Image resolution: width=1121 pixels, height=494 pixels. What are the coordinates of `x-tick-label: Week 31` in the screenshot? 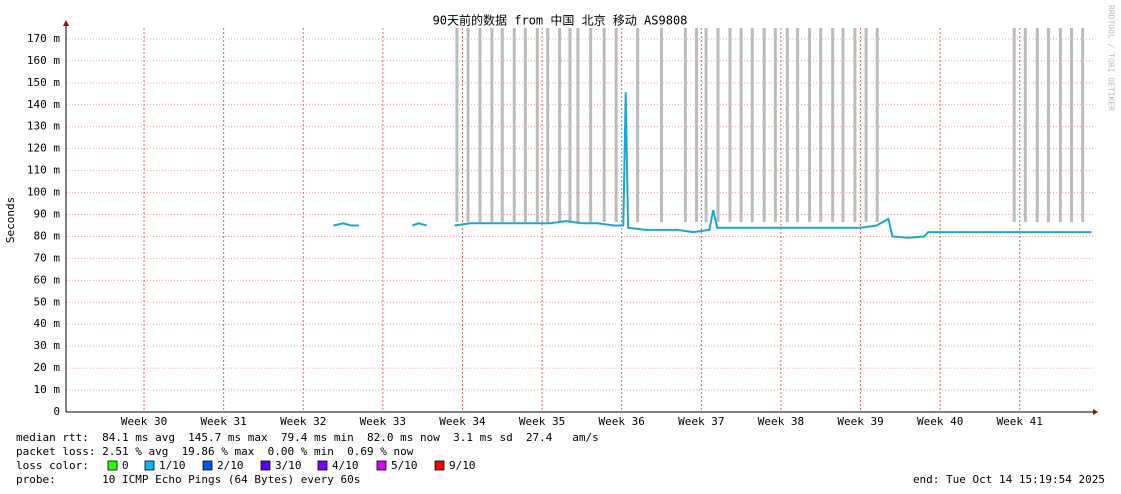 It's located at (223, 421).